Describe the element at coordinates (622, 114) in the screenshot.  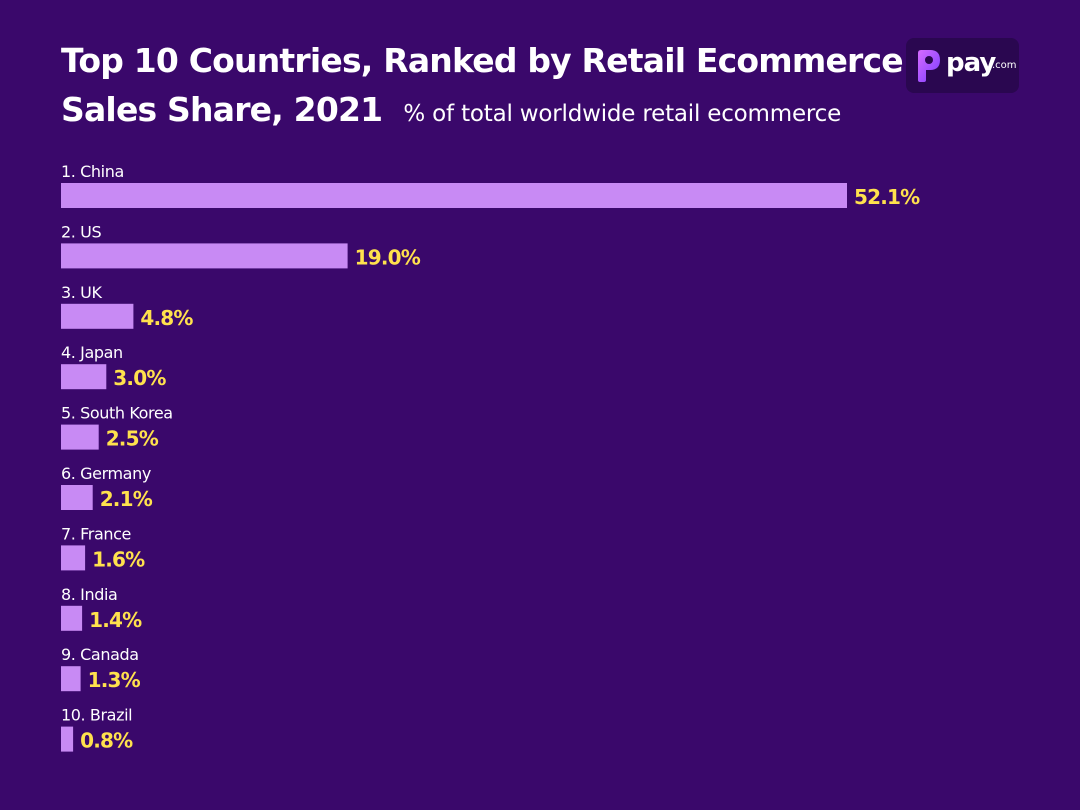
I see `chart-subtitle: % of total worldwide retail ecommerce` at that location.